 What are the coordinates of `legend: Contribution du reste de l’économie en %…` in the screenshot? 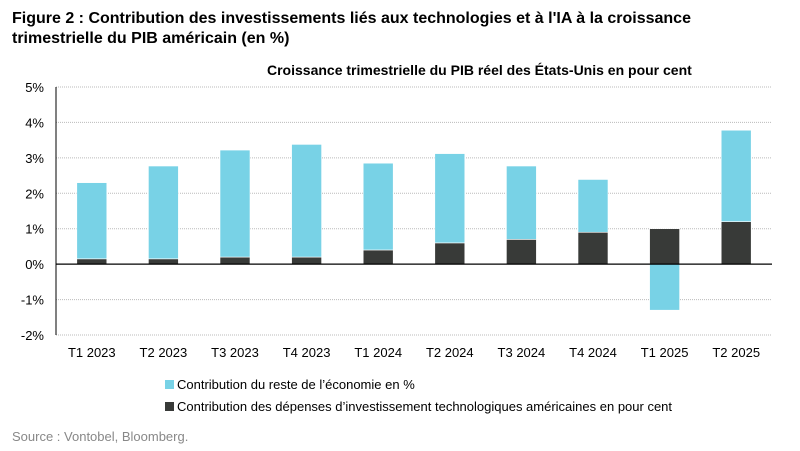 It's located at (418, 395).